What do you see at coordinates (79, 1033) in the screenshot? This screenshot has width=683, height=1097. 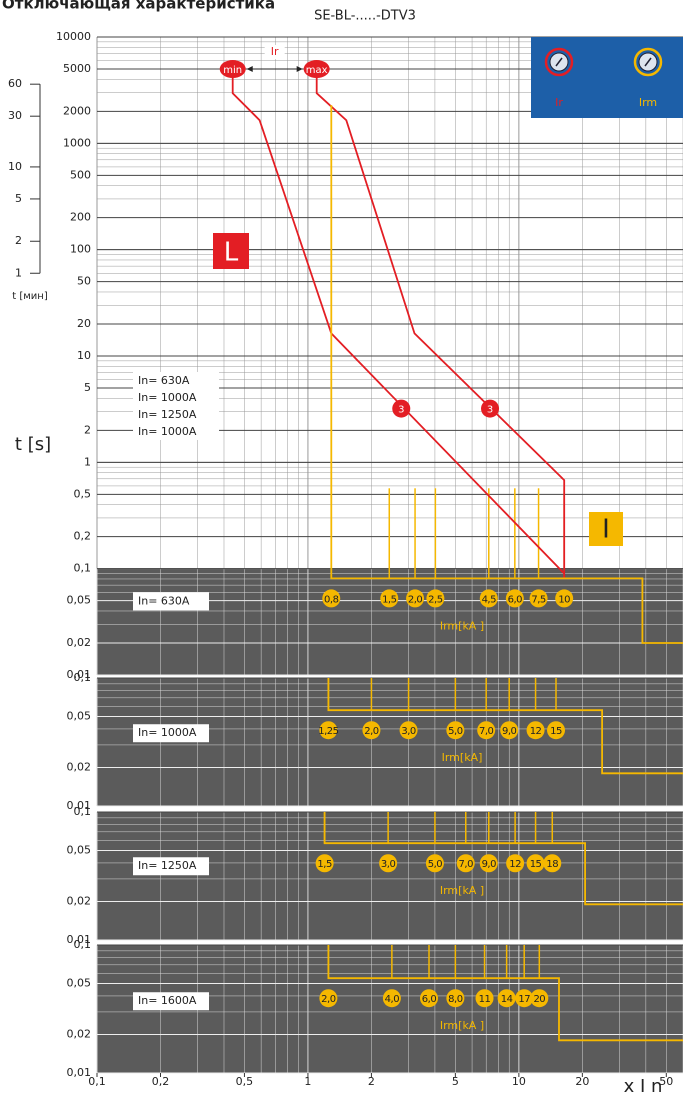 I see `y-tick-label: 0,02` at bounding box center [79, 1033].